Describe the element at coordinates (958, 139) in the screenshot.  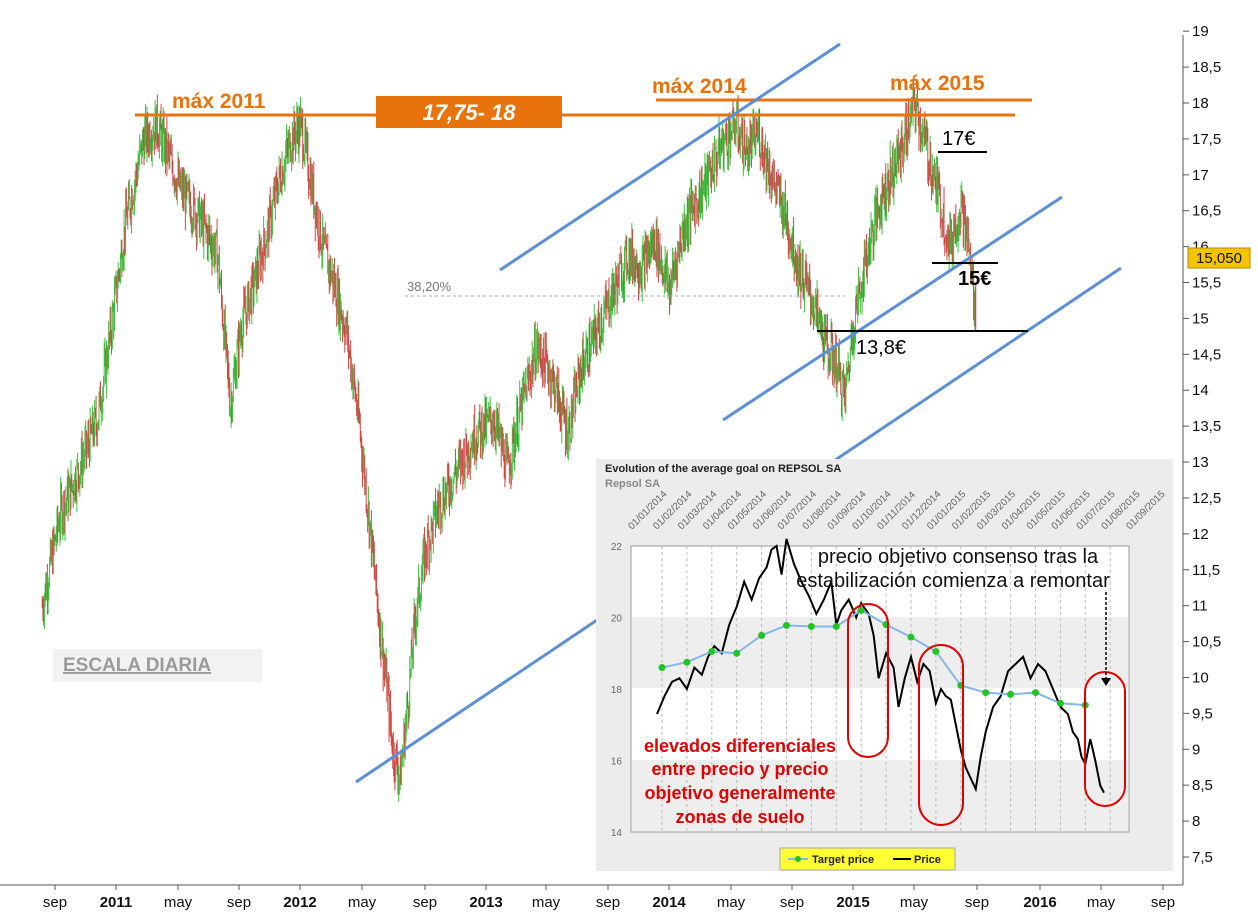
I see `level-17-label: 17€` at that location.